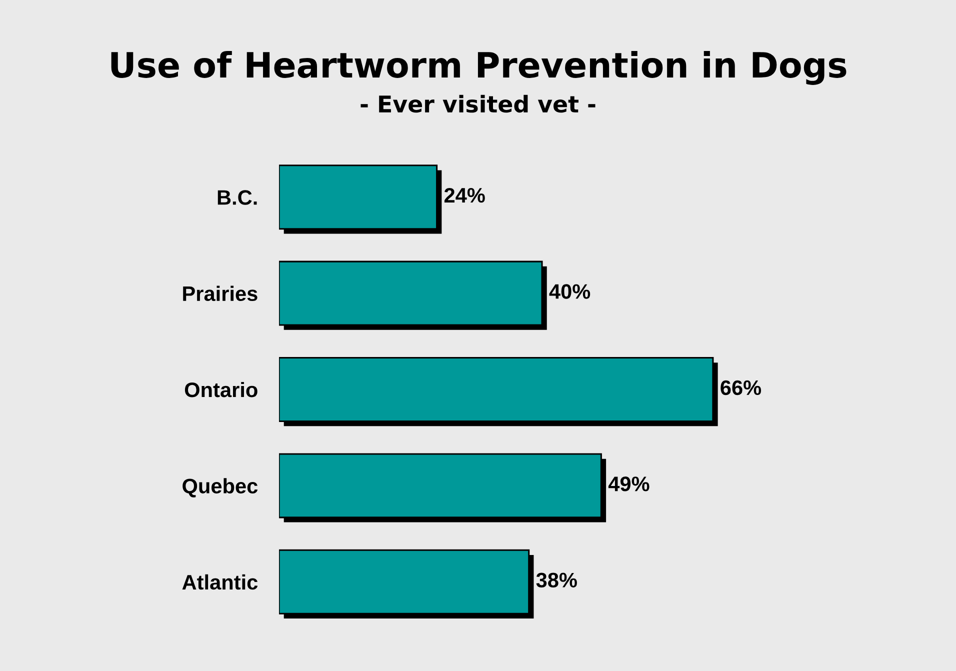  Describe the element at coordinates (569, 291) in the screenshot. I see `data-label: 40%` at that location.